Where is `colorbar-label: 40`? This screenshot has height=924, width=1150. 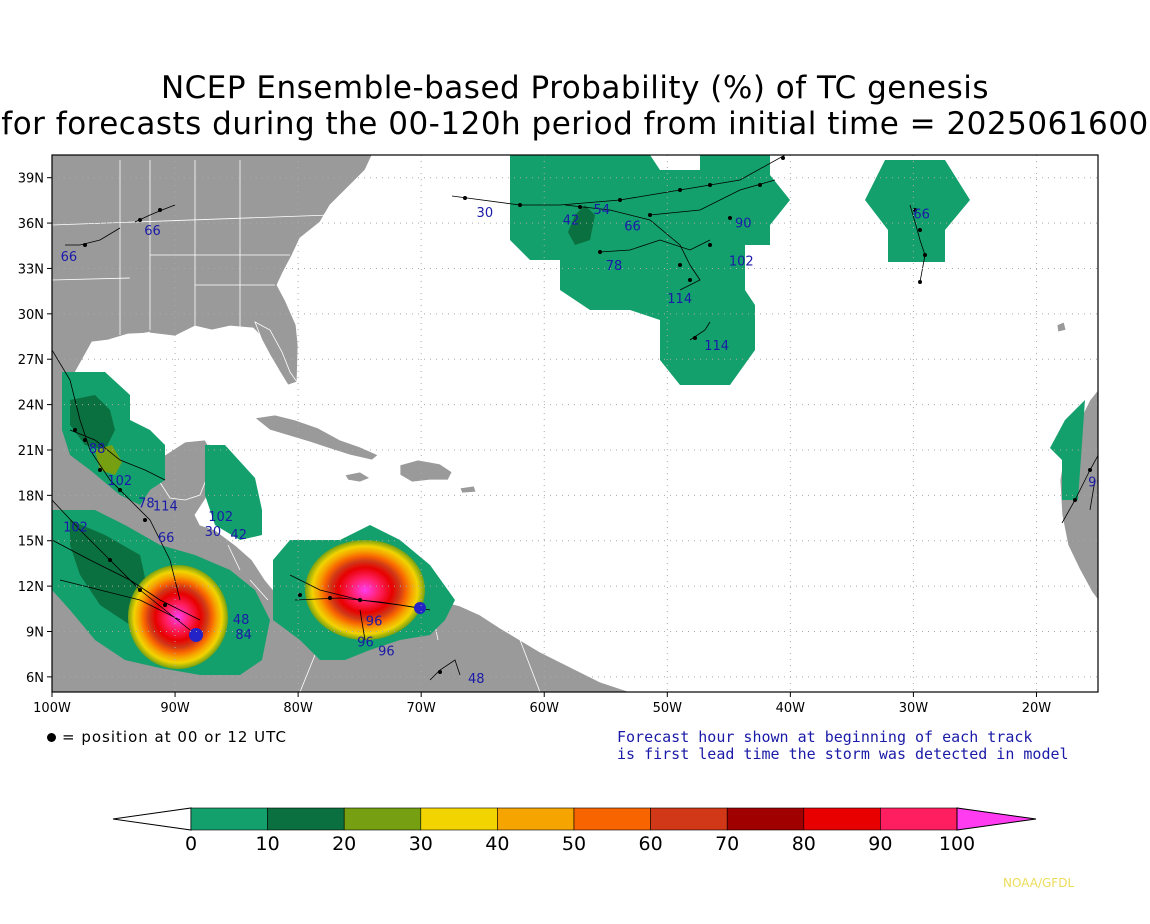 colorbar-label: 40 is located at coordinates (497, 844).